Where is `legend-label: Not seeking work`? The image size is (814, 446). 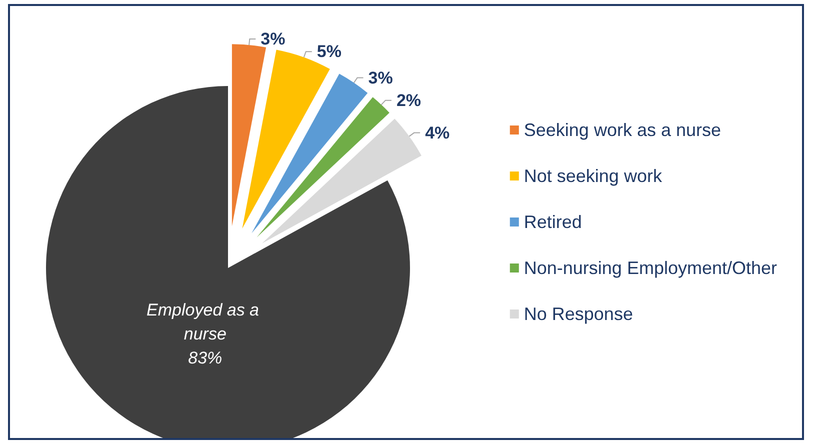 legend-label: Not seeking work is located at coordinates (593, 176).